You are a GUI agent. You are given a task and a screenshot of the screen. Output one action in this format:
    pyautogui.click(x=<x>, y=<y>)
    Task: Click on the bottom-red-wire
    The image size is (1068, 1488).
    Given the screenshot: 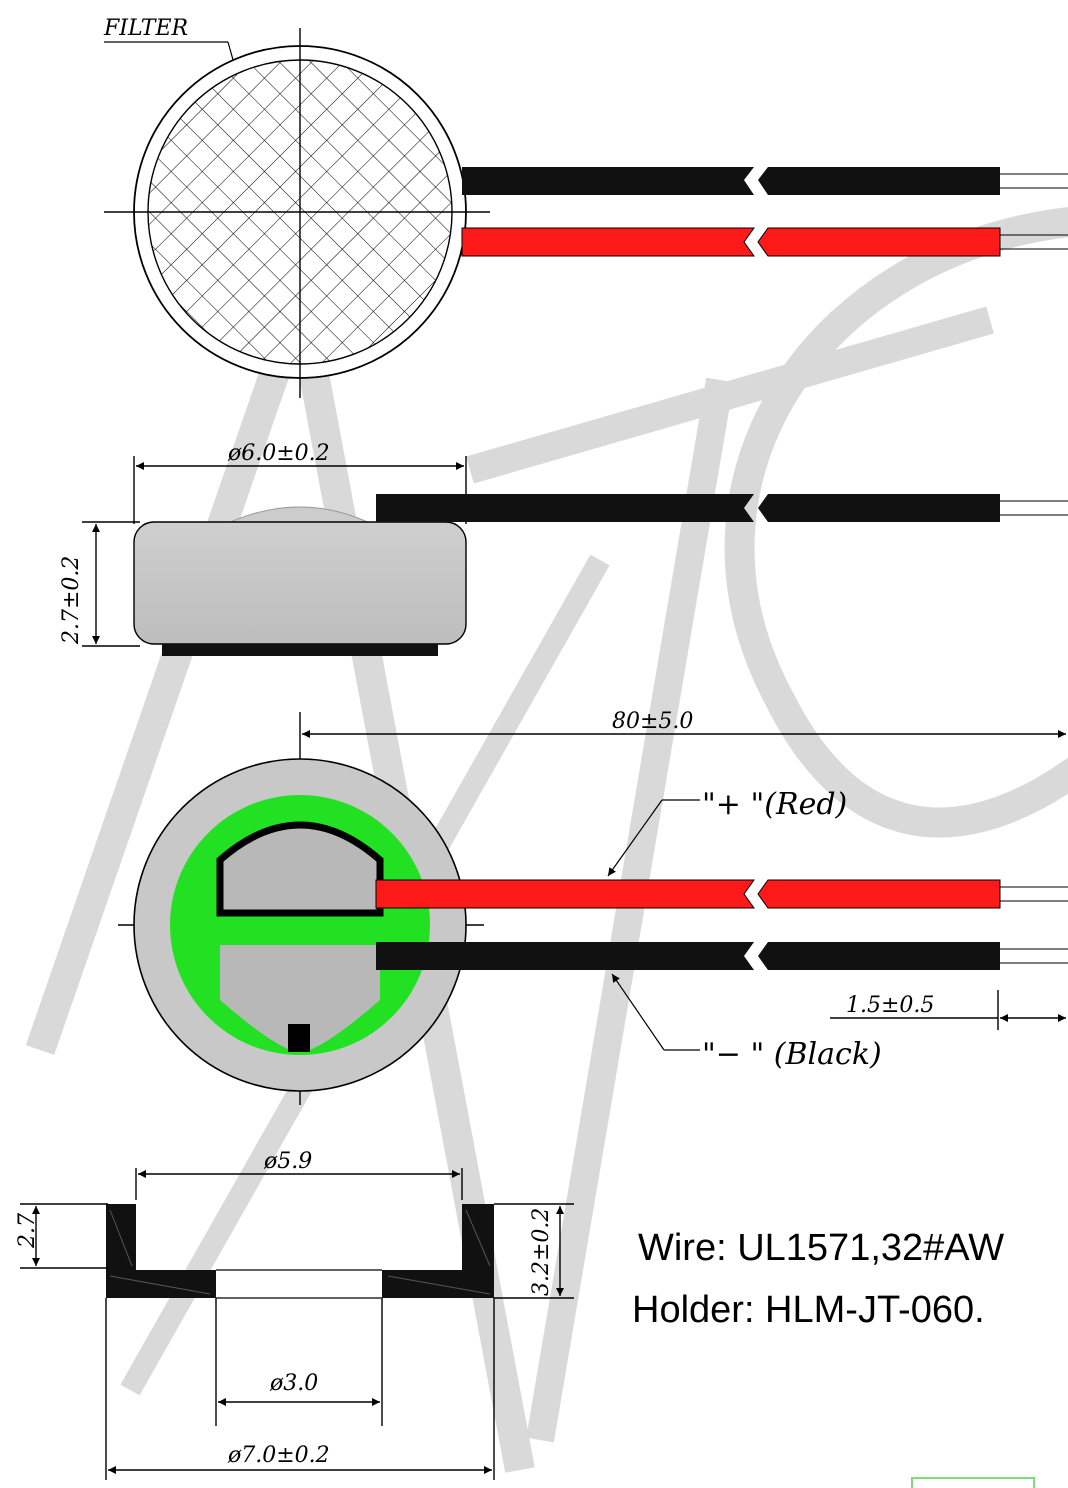 What is the action you would take?
    pyautogui.click(x=721, y=894)
    